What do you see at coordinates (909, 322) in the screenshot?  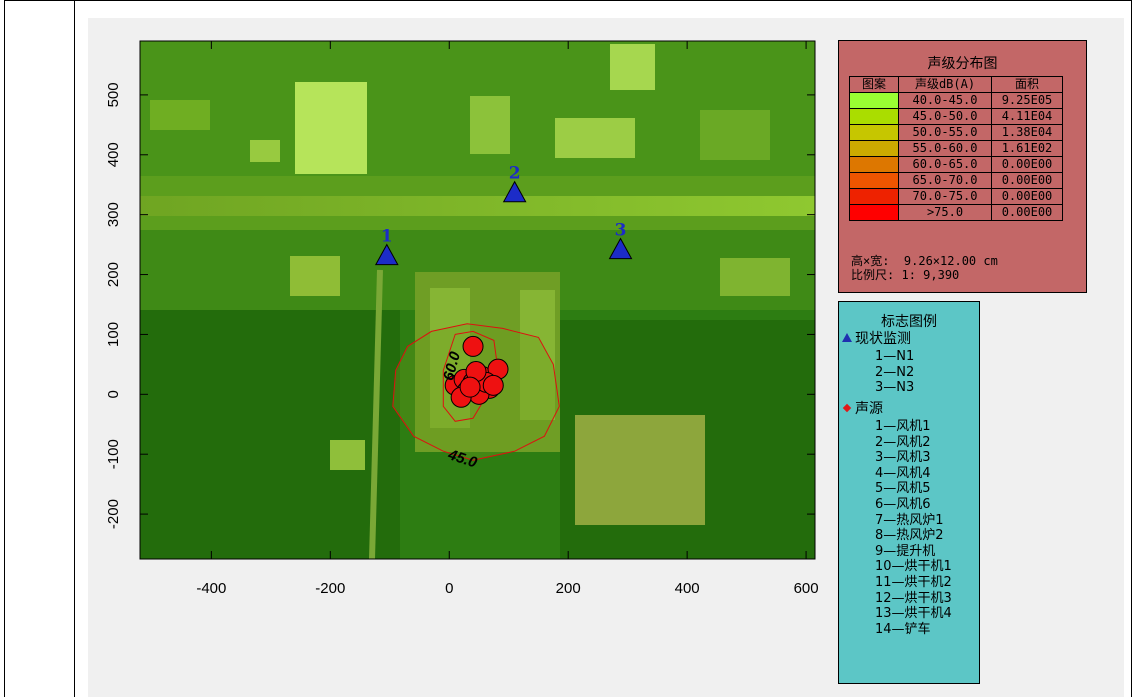 I see `symbol-legend-title: 标志图例` at bounding box center [909, 322].